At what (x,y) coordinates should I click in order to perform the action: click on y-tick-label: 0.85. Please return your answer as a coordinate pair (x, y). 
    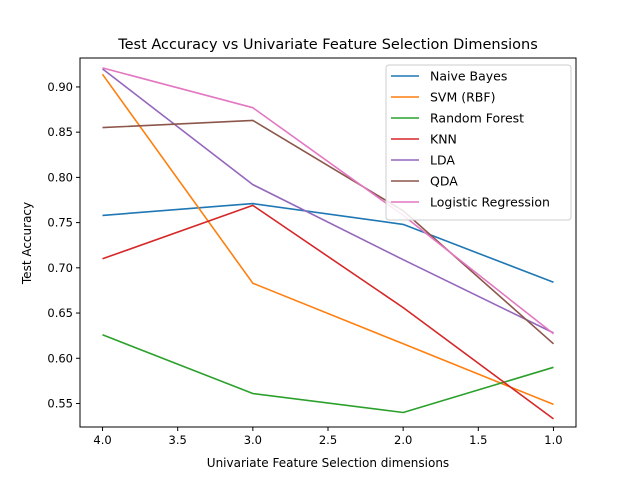
    Looking at the image, I should click on (60, 132).